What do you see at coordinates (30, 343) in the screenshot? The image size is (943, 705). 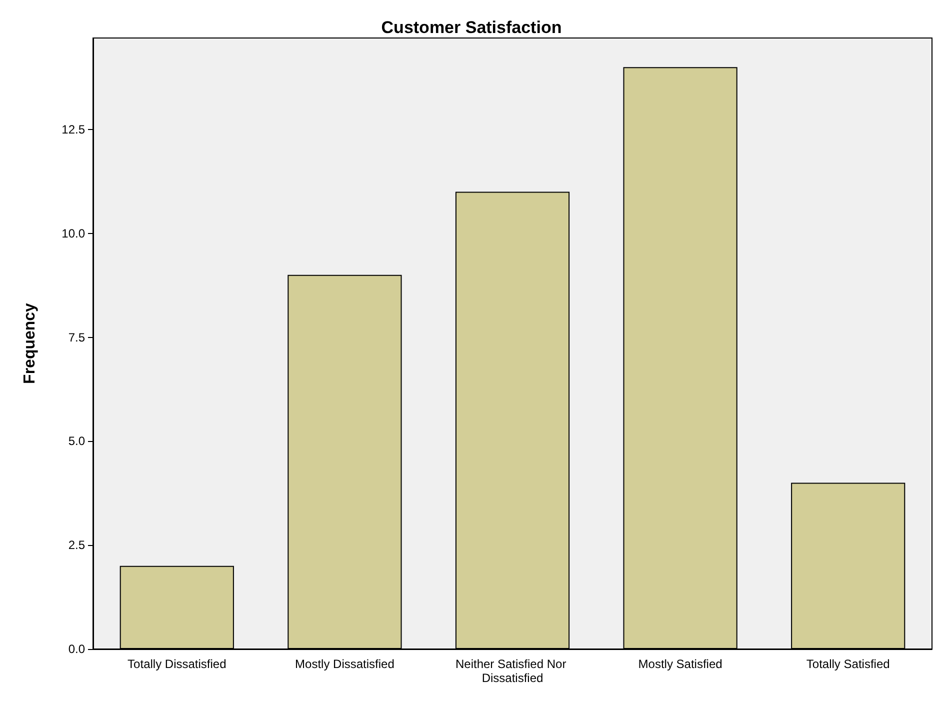 I see `y-axis-title: Frequency` at bounding box center [30, 343].